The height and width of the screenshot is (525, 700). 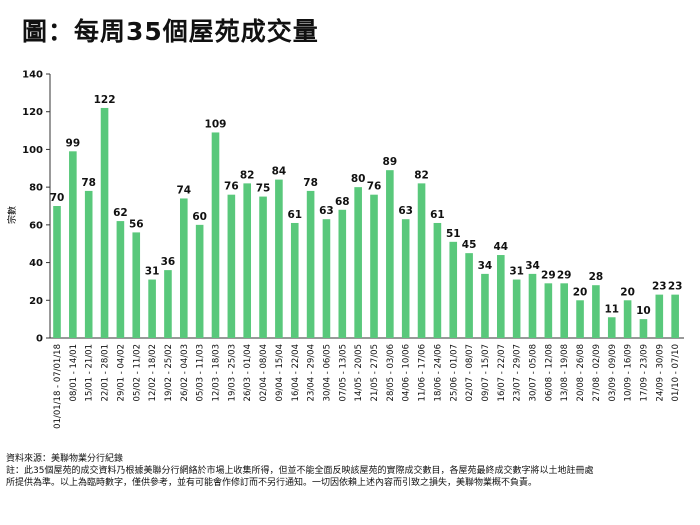 I want to click on x-tick-label: 02/04 - 08/04, so click(x=264, y=372).